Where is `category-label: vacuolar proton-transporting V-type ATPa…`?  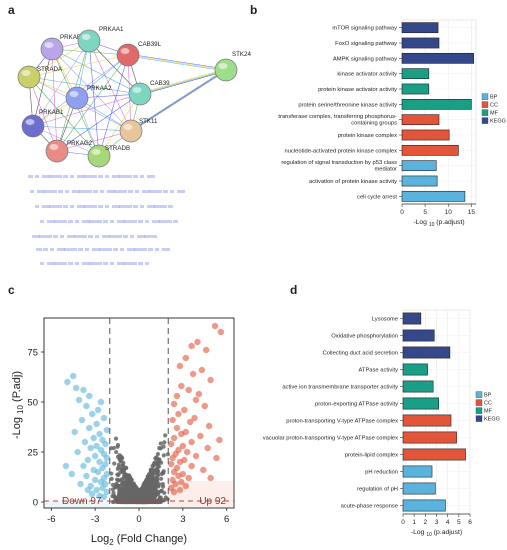 category-label: vacuolar proton-transporting V-type ATPa… is located at coordinates (330, 439).